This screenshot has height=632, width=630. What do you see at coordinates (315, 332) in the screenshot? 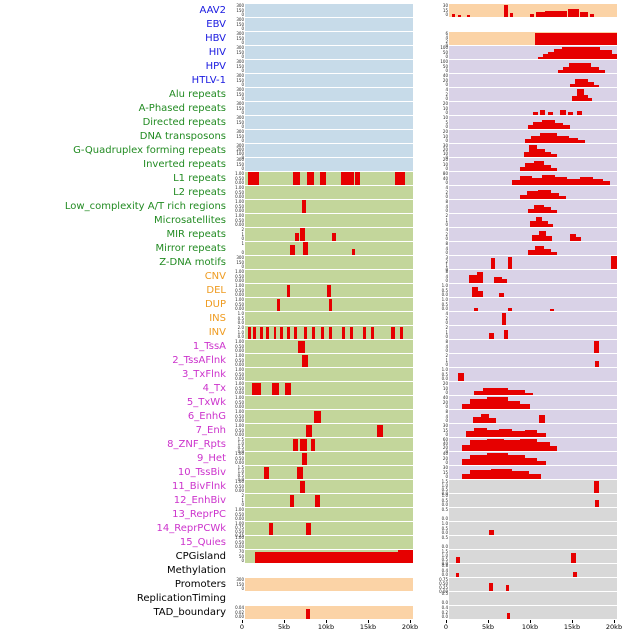
I see `track-row: INV 2.0 1.0 0.0 2 1 0` at bounding box center [315, 332].